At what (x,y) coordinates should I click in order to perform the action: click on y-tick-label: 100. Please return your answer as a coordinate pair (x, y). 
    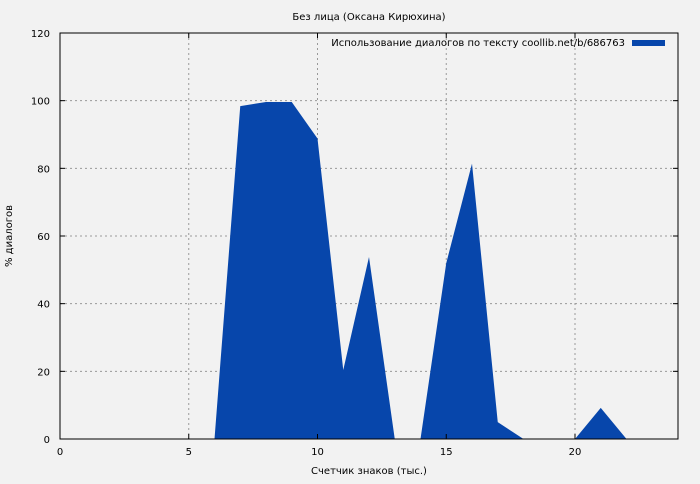
    Looking at the image, I should click on (40, 102).